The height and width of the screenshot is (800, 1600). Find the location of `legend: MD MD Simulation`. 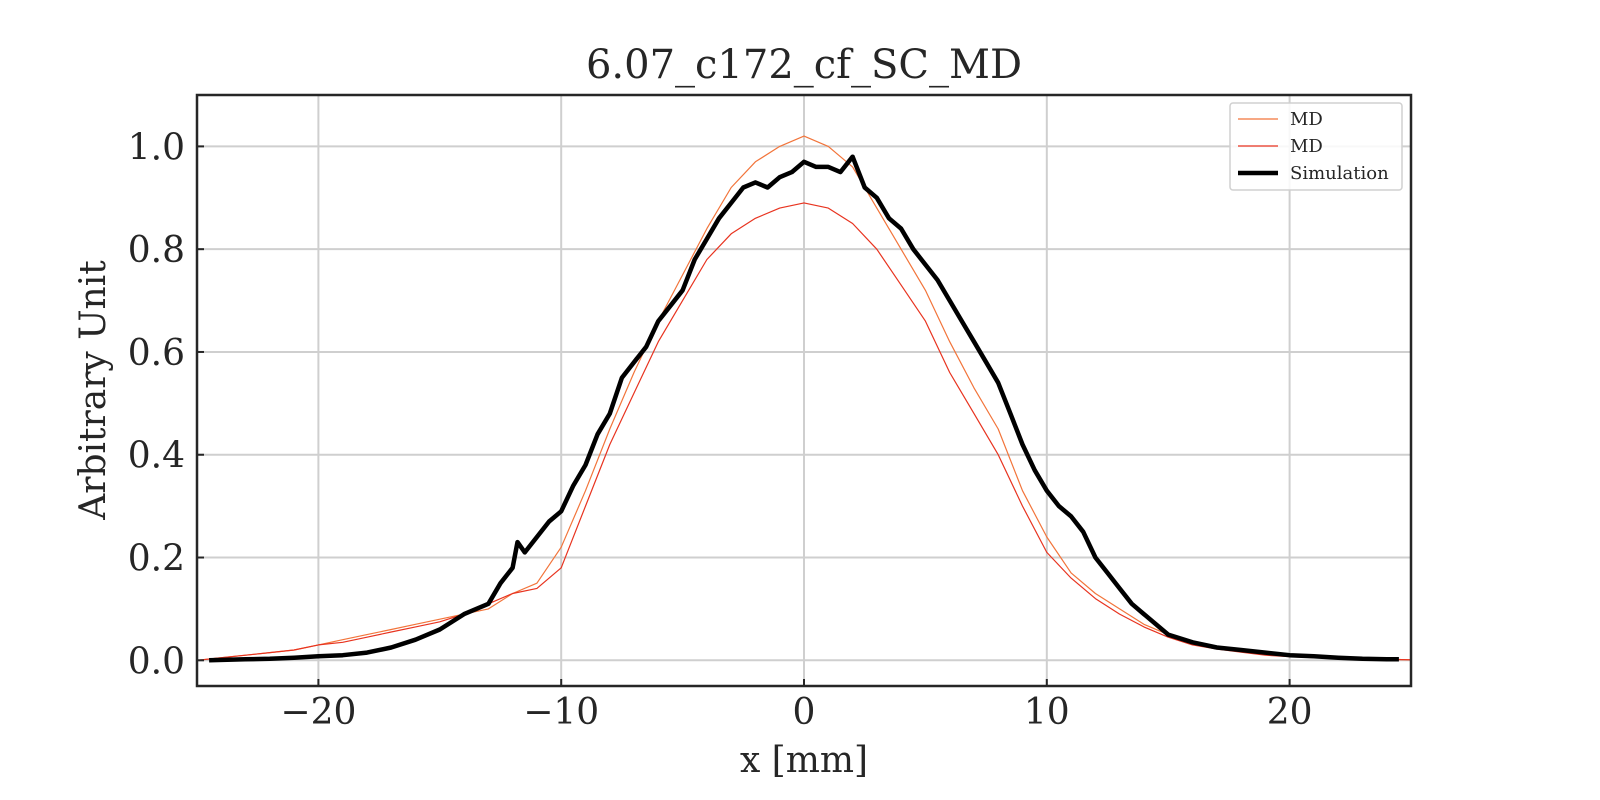

legend: MD MD Simulation is located at coordinates (1316, 146).